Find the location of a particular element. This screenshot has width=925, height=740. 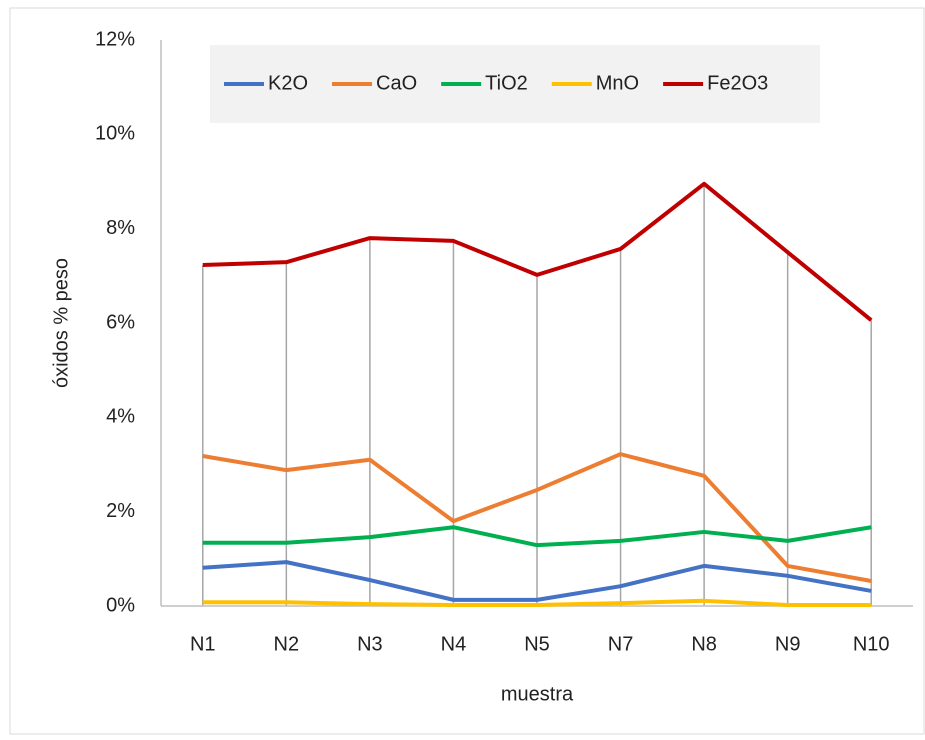

x-tick-label: N4 is located at coordinates (454, 644).